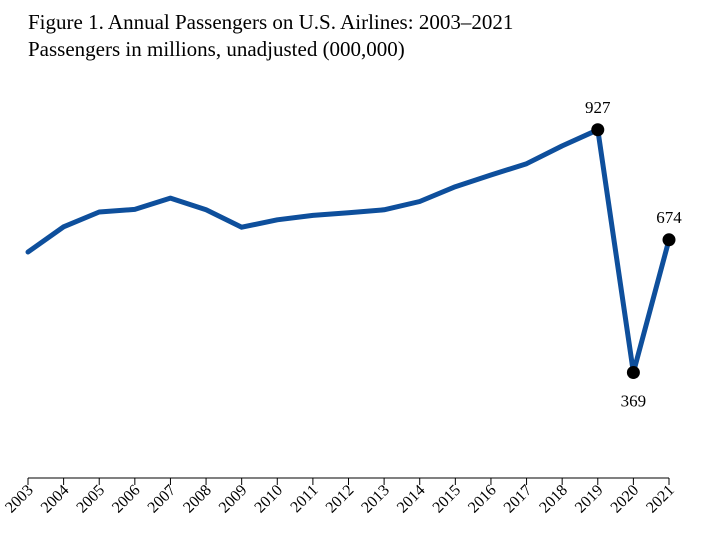 The image size is (706, 549). What do you see at coordinates (634, 400) in the screenshot?
I see `data-label: 369` at bounding box center [634, 400].